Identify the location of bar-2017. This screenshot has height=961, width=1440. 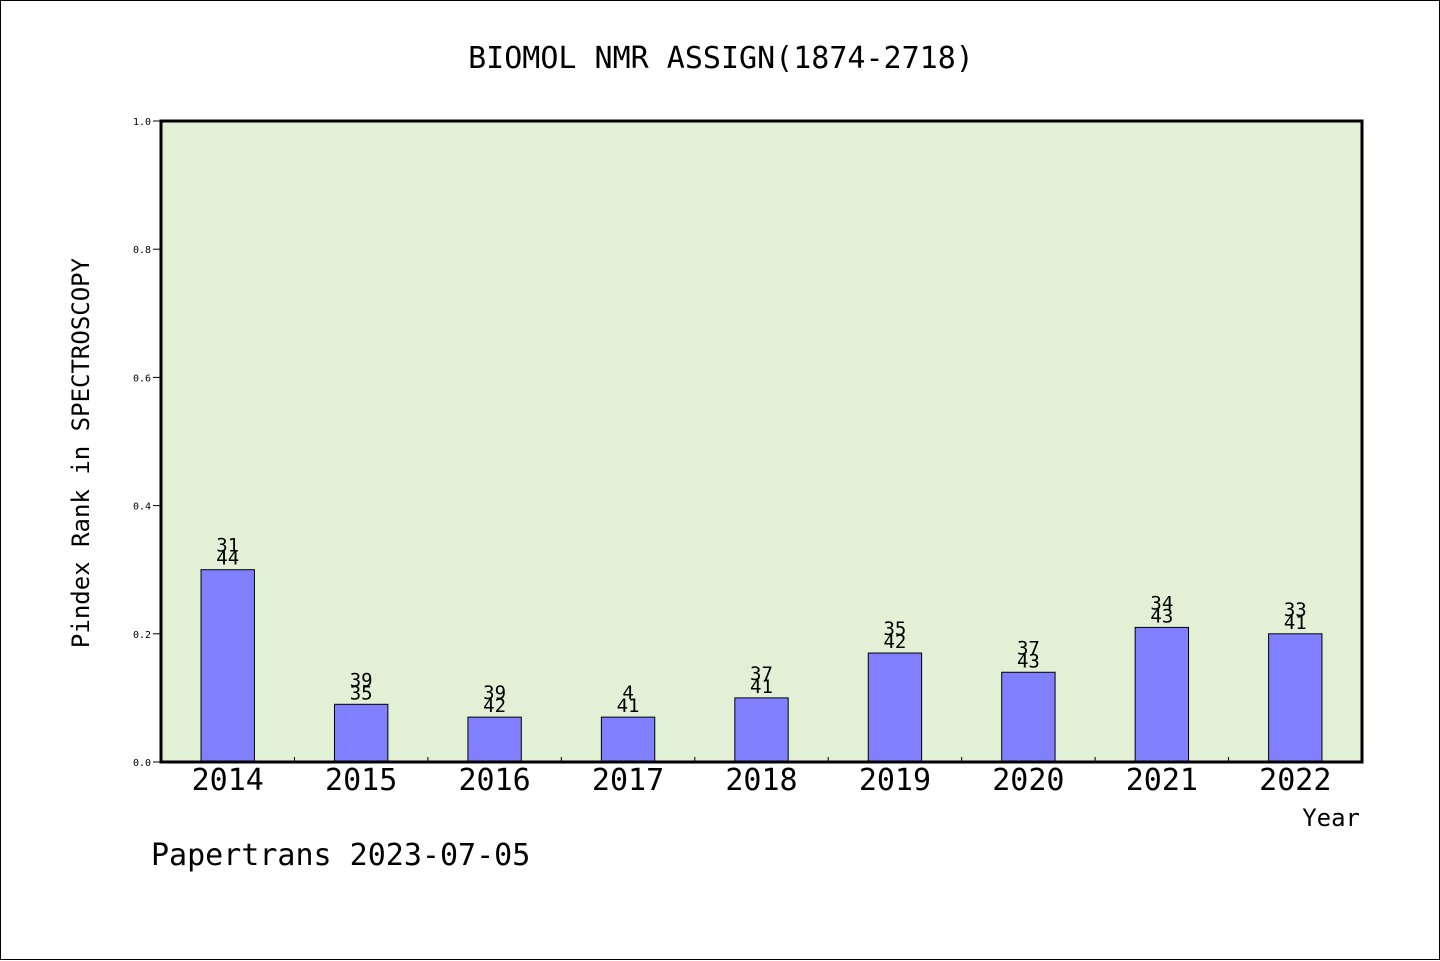
(628, 739).